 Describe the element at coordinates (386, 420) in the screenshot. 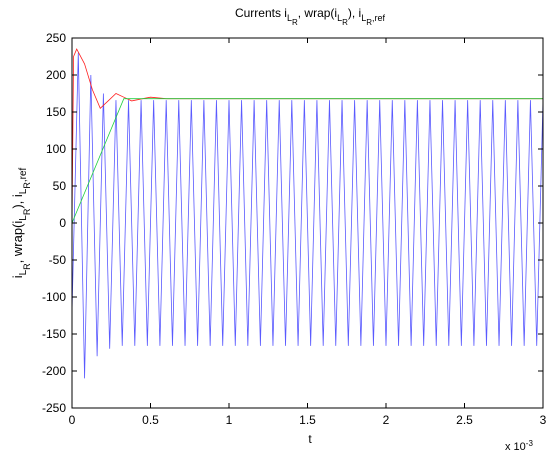

I see `x-tick-label: 2` at that location.